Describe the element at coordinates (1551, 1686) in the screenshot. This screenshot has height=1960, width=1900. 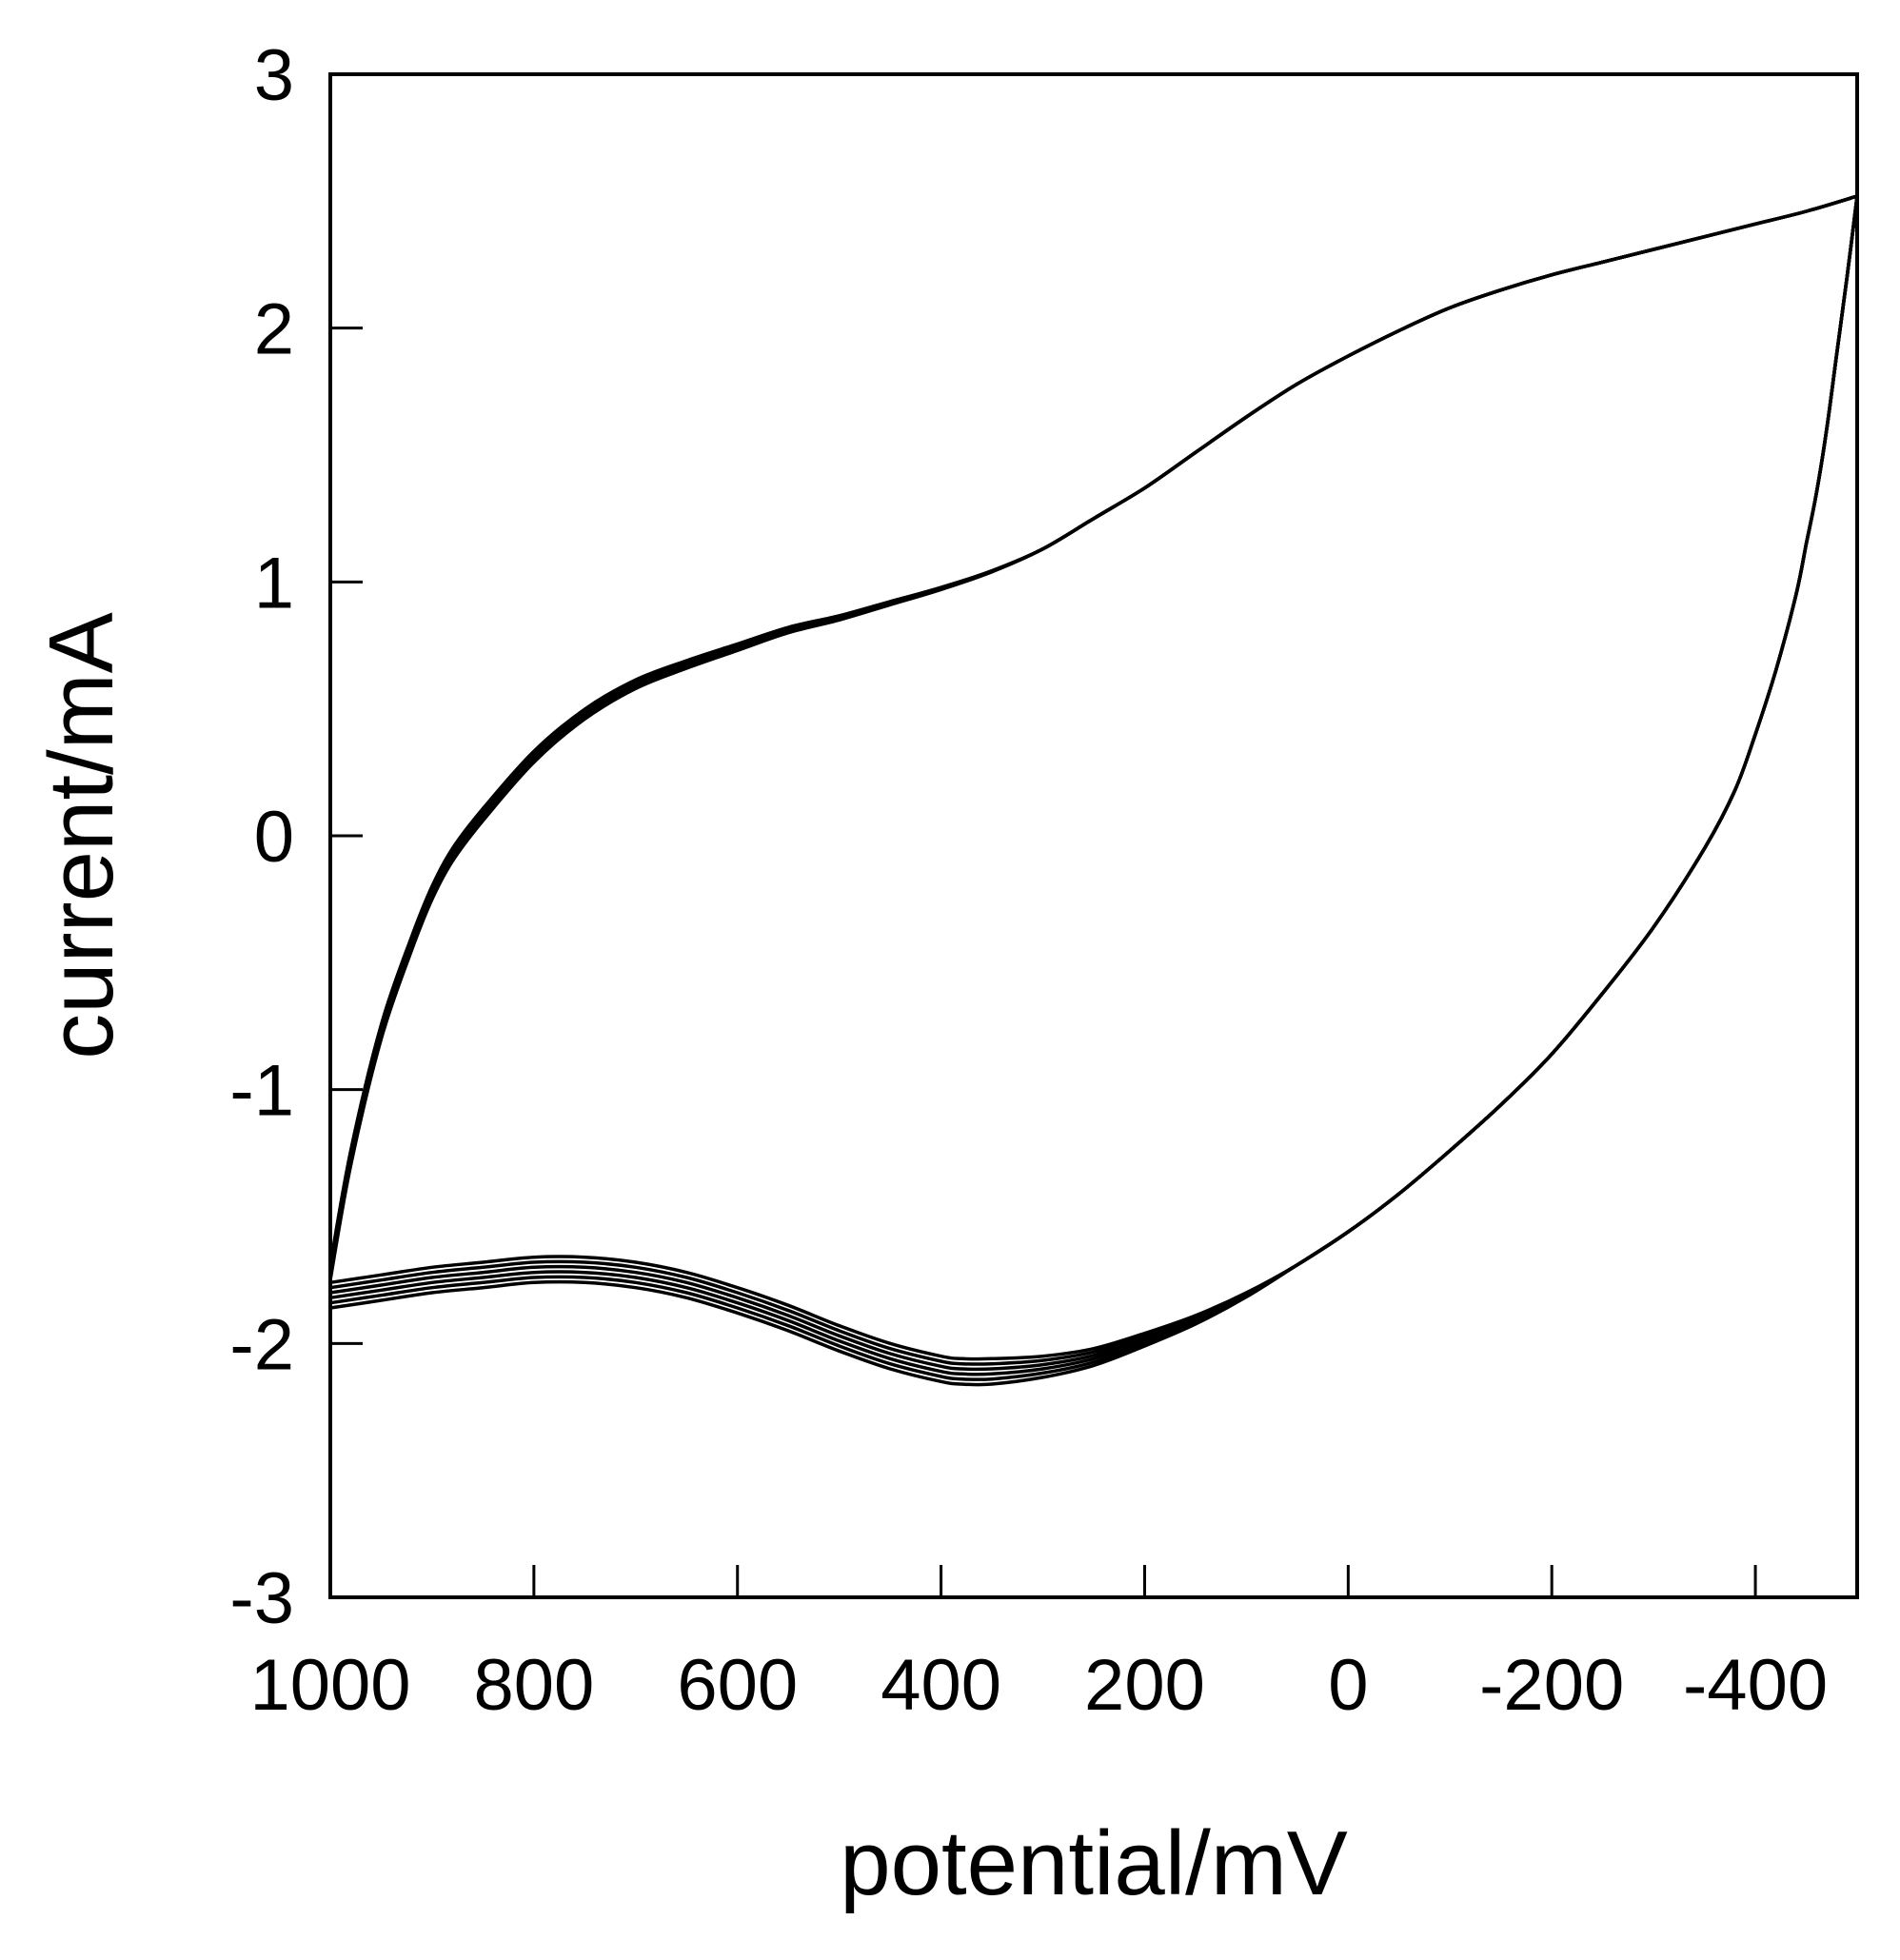
I see `x-tick-label: -200` at that location.